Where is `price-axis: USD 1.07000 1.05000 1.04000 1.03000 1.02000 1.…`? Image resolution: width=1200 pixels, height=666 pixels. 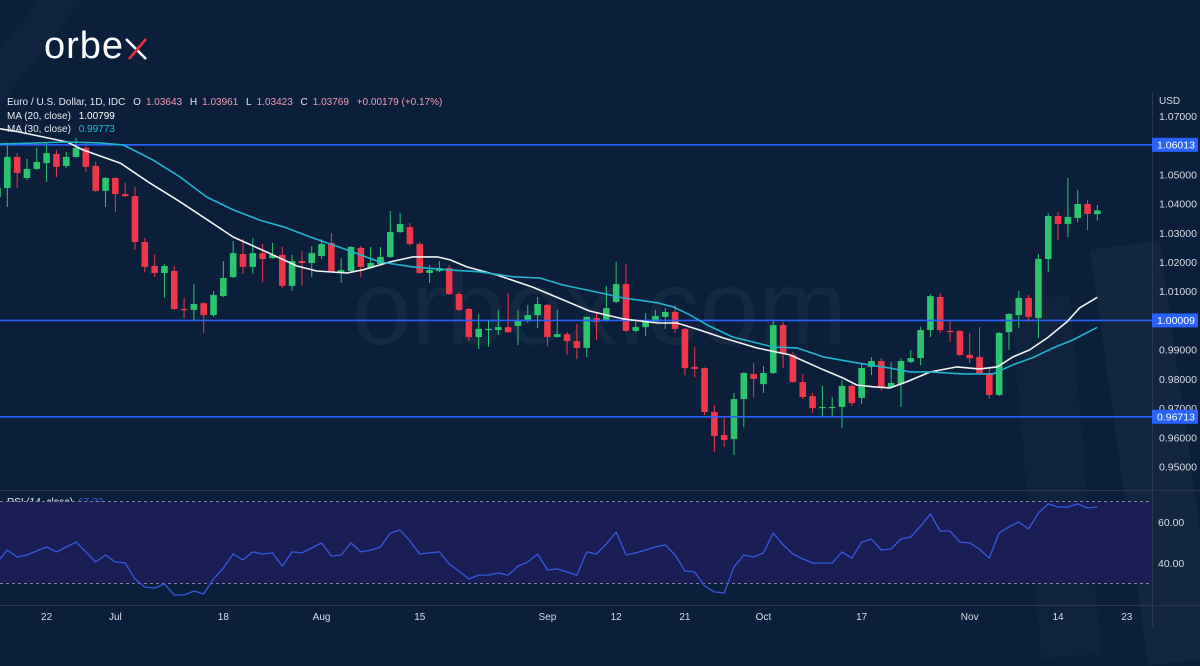
price-axis: USD 1.07000 1.05000 1.04000 1.03000 1.02000 1.… is located at coordinates (1175, 285).